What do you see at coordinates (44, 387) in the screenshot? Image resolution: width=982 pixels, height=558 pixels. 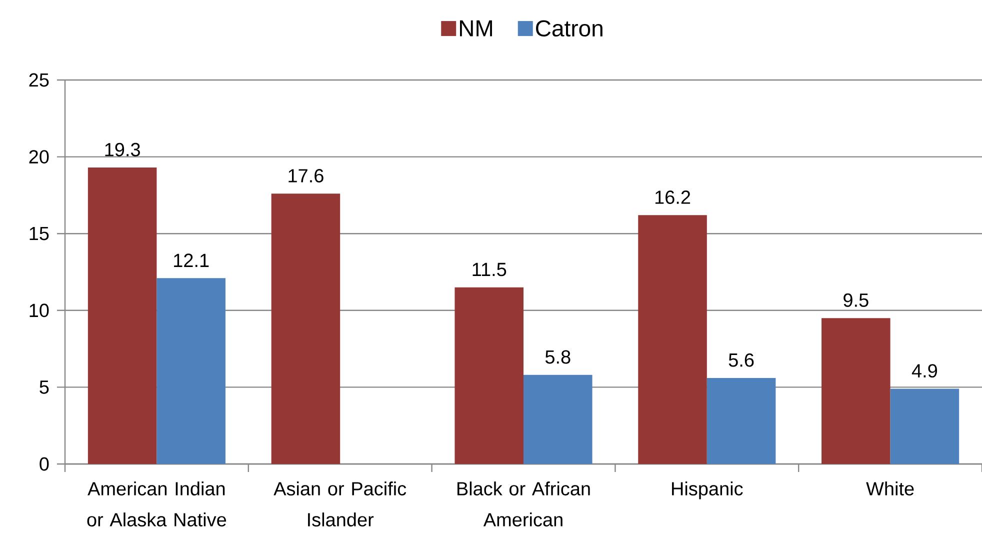 I see `y-tick-label: 5` at bounding box center [44, 387].